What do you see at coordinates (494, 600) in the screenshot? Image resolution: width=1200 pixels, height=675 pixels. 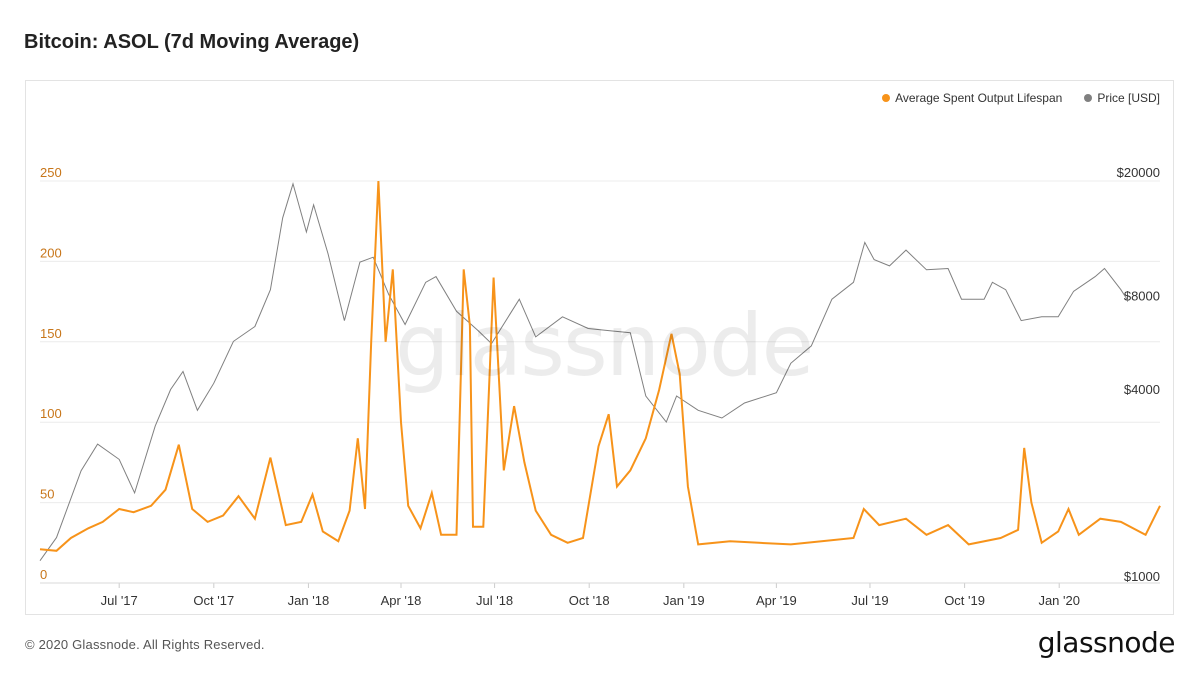 I see `x-tick-label: Jul '18` at bounding box center [494, 600].